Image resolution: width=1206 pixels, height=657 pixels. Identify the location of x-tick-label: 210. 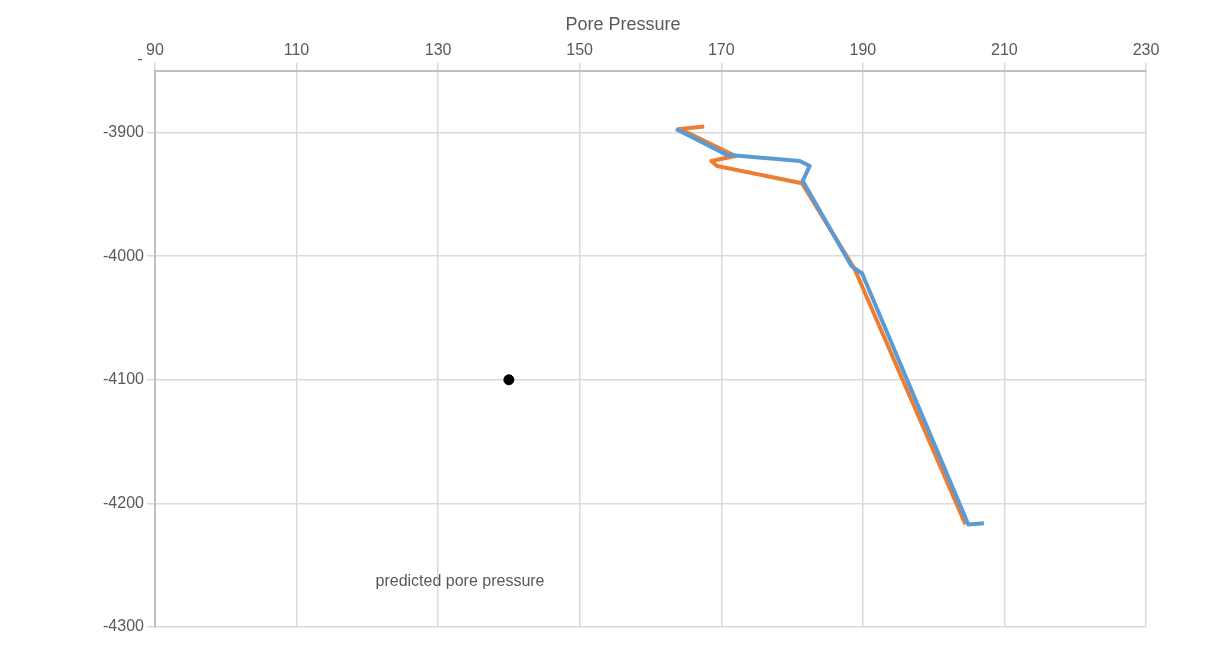
(1004, 49).